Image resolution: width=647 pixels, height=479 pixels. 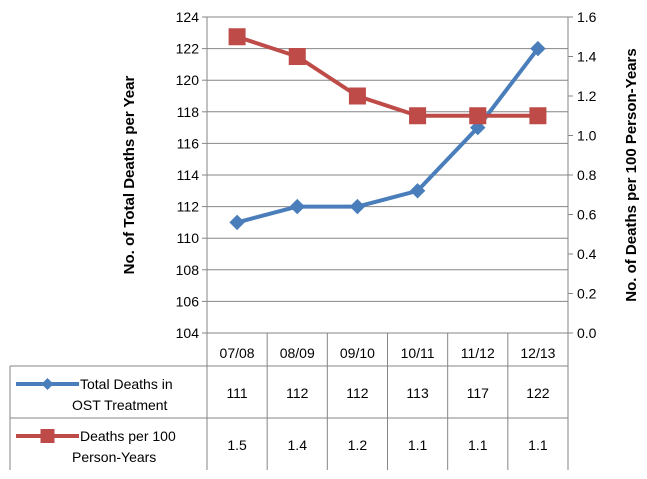 I want to click on legend-label: Total Deaths in, so click(x=126, y=384).